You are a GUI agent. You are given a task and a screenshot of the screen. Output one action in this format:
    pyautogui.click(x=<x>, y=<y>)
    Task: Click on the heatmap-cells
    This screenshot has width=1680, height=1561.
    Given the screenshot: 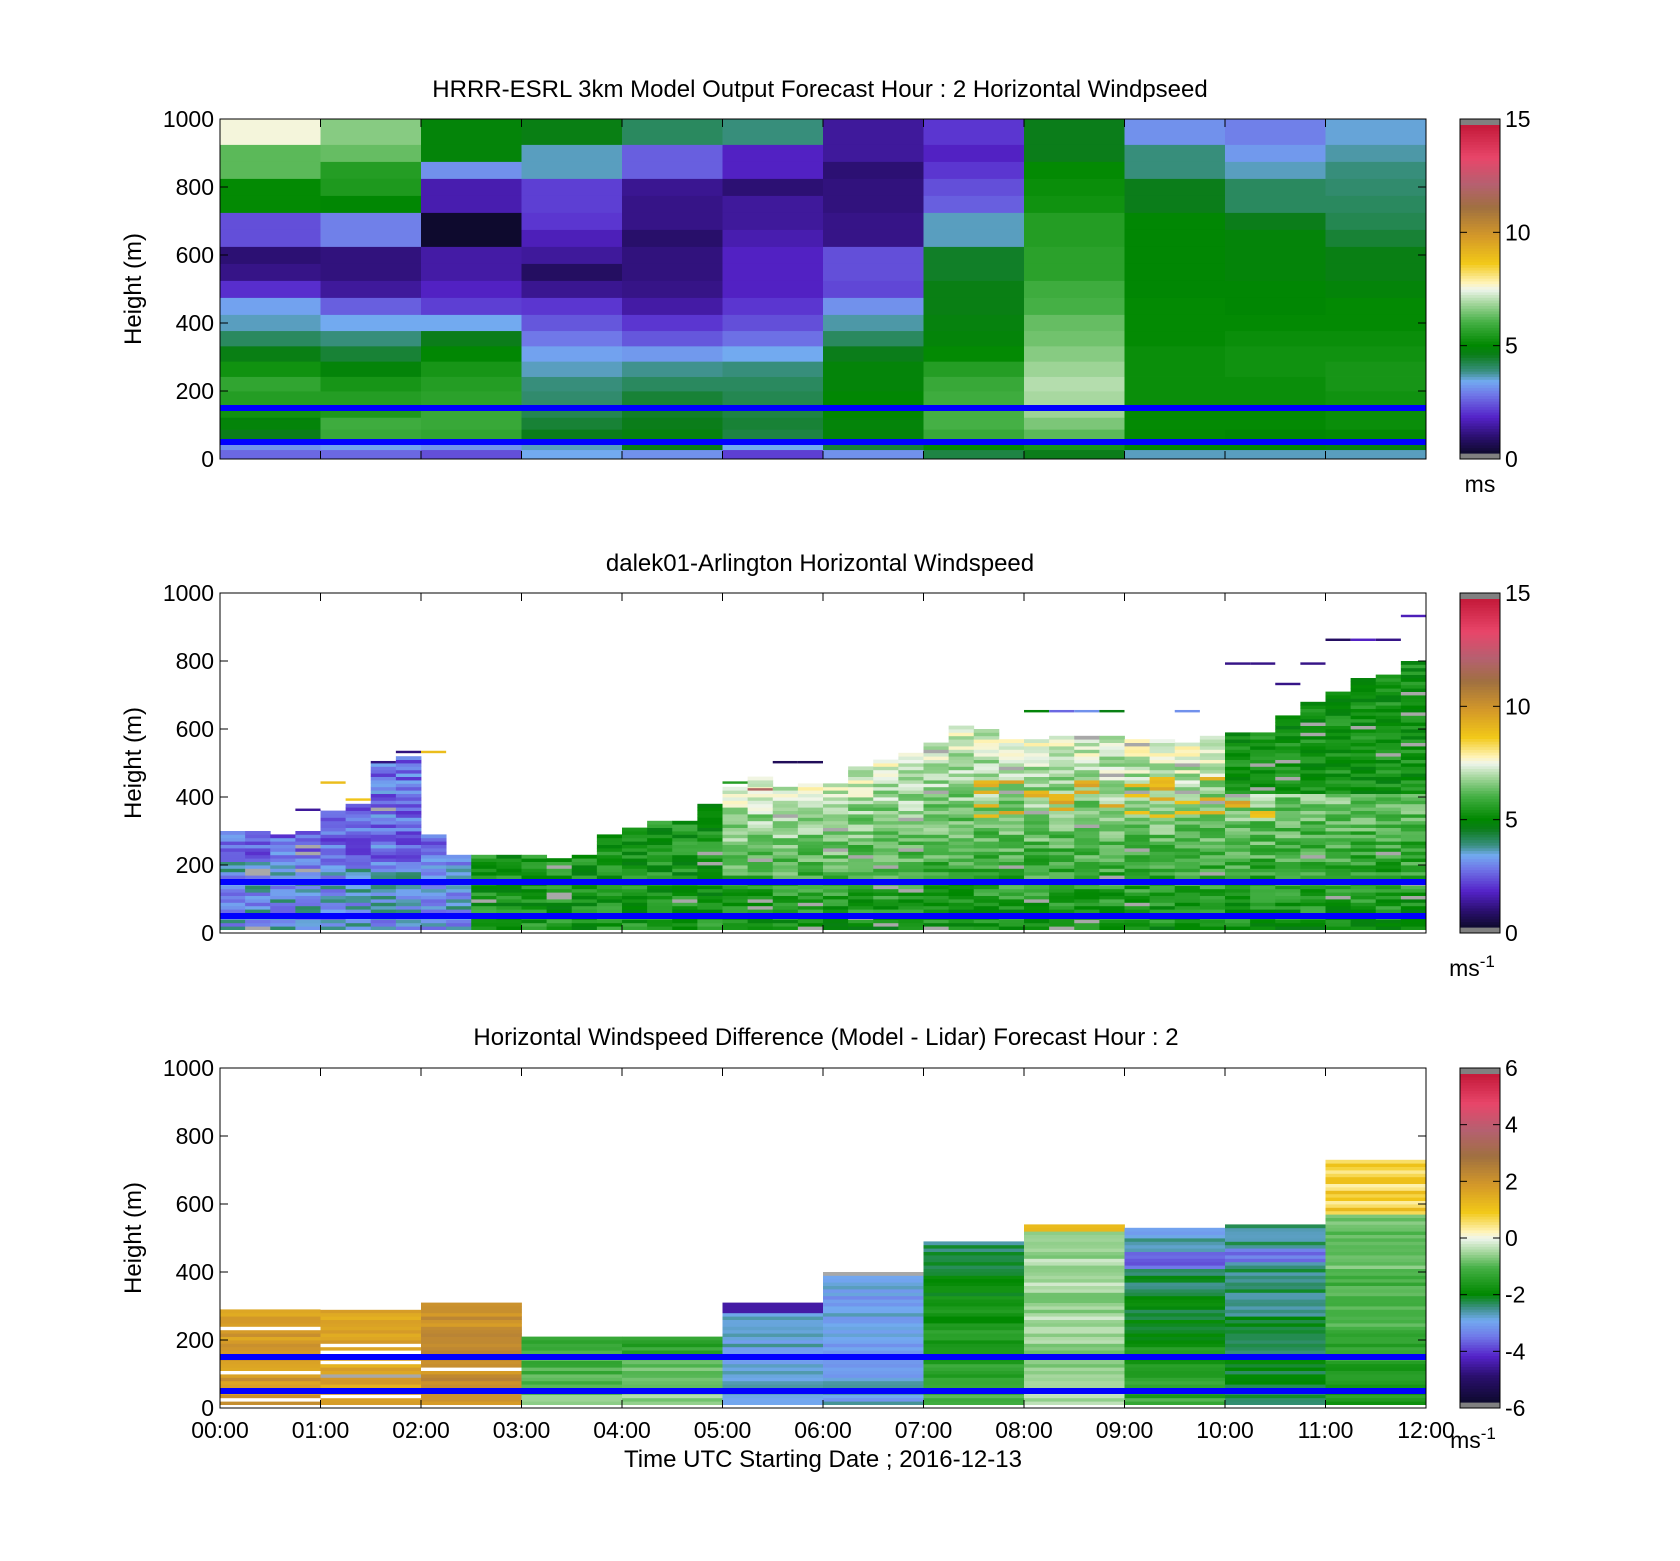 What is the action you would take?
    pyautogui.click(x=823, y=772)
    